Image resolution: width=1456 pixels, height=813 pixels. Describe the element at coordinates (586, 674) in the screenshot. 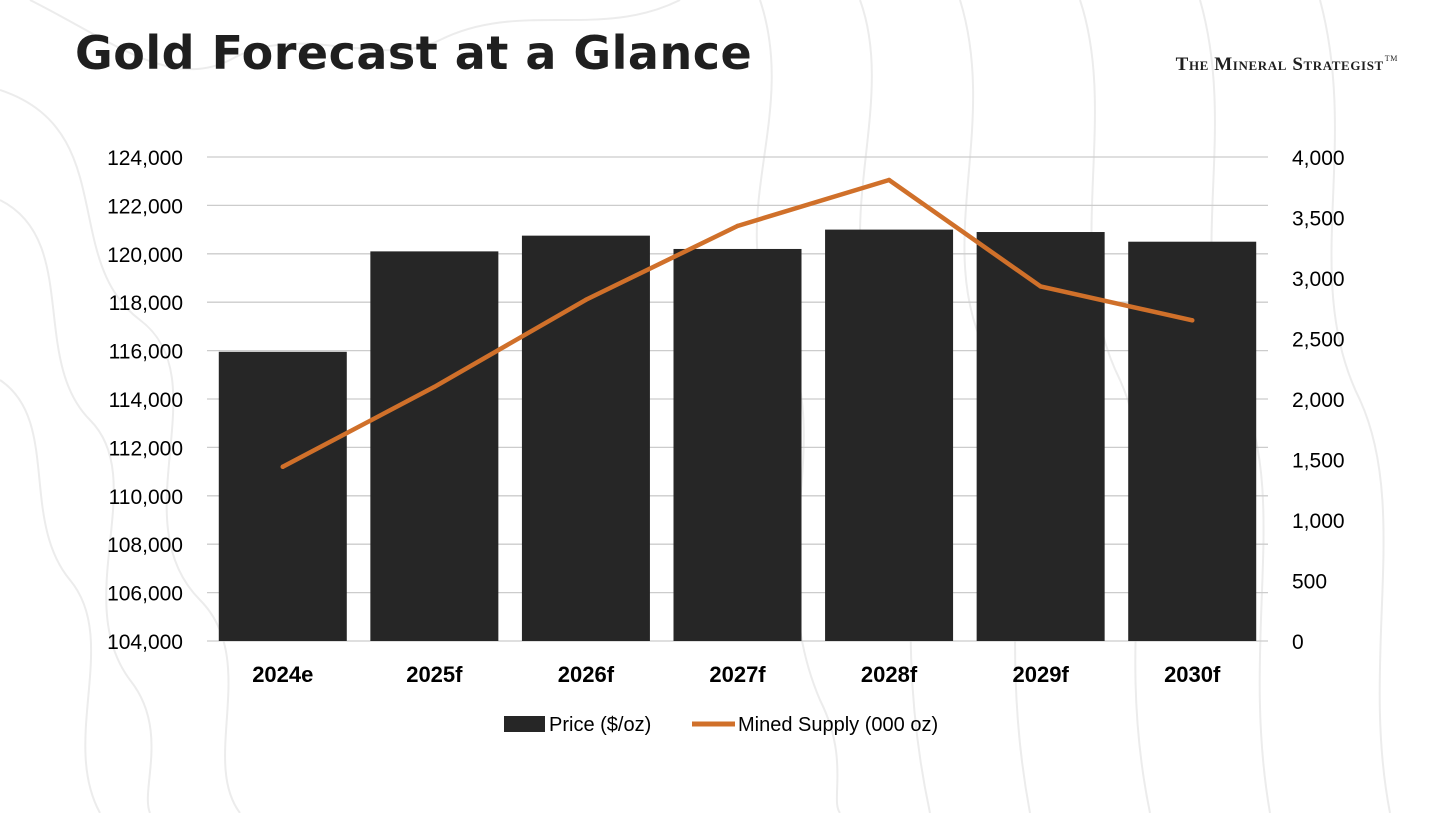

I see `category-label: 2026f` at that location.